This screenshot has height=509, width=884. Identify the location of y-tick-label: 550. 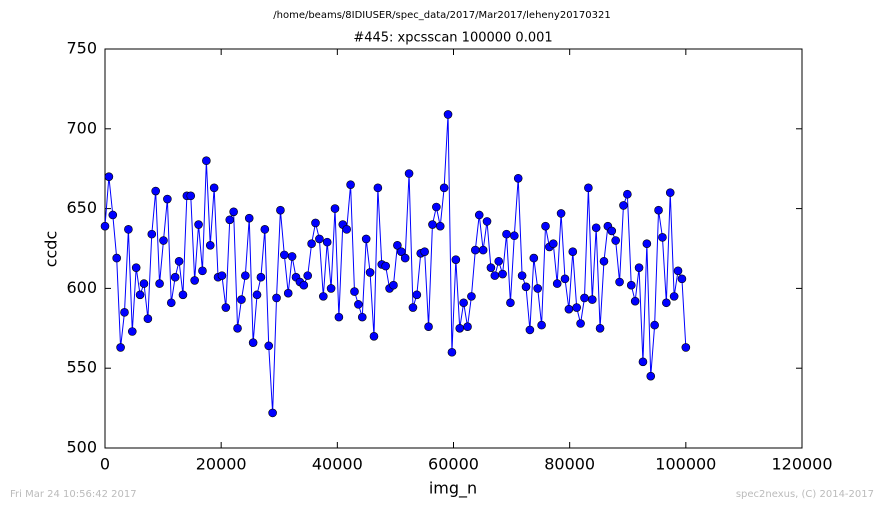
(81, 367).